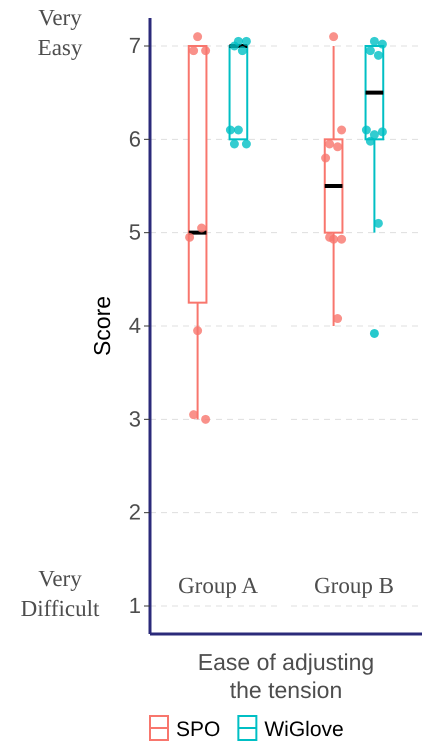 The image size is (425, 751). I want to click on y-tick-label: 7, so click(134, 45).